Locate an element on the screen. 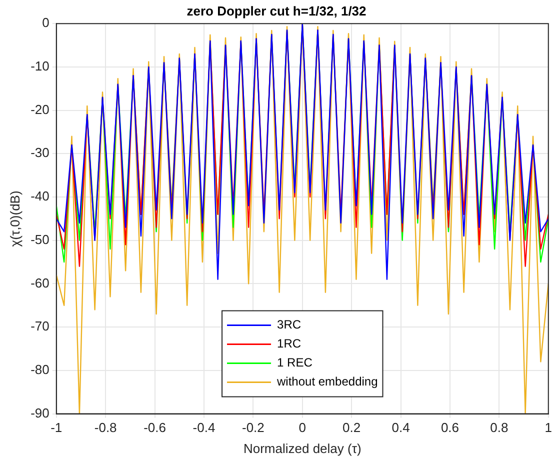  x-tick-label: 0.6 is located at coordinates (450, 428).